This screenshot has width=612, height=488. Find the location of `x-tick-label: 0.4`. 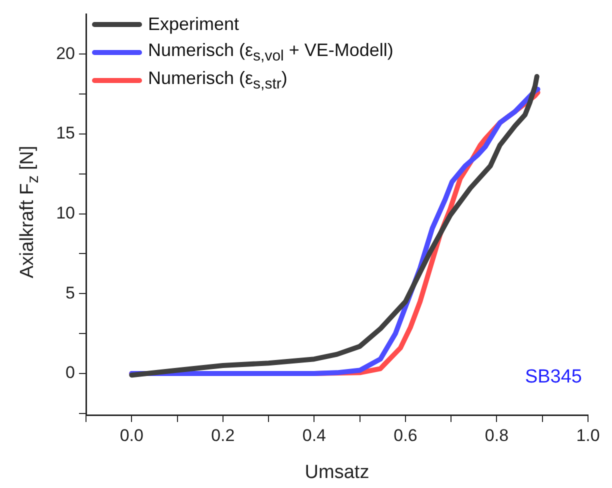

x-tick-label: 0.4 is located at coordinates (314, 435).